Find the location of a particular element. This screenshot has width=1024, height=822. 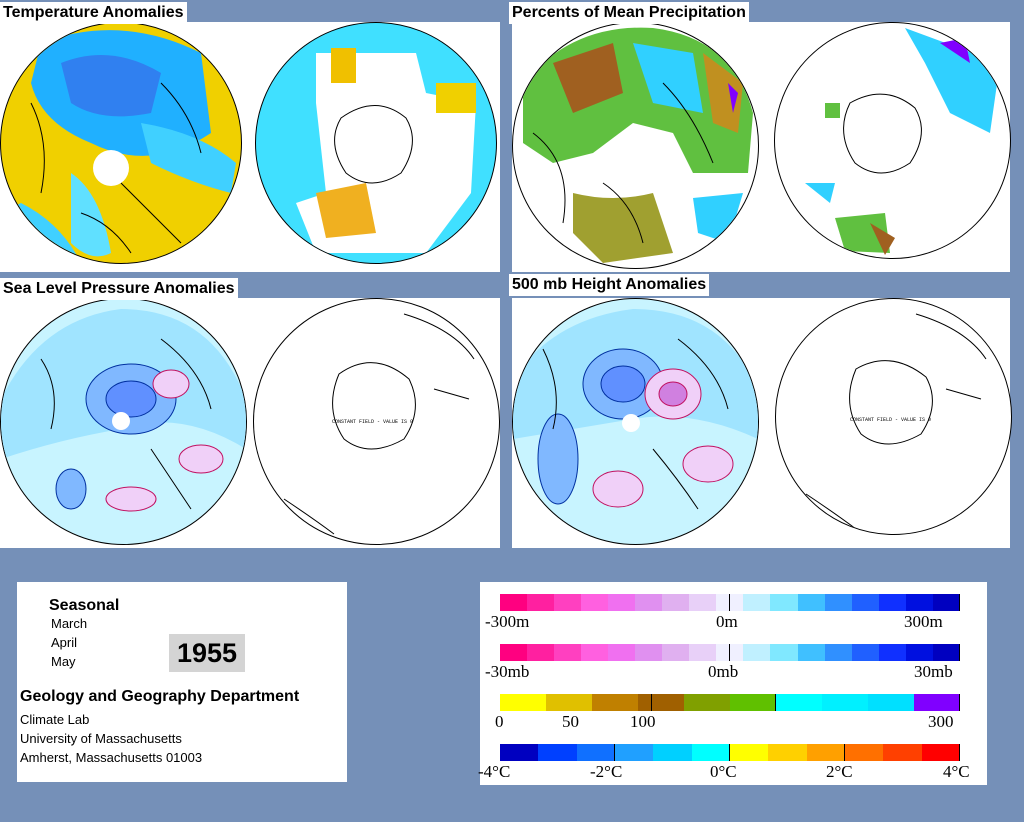

pressure-label-min: -30mb is located at coordinates (507, 671).